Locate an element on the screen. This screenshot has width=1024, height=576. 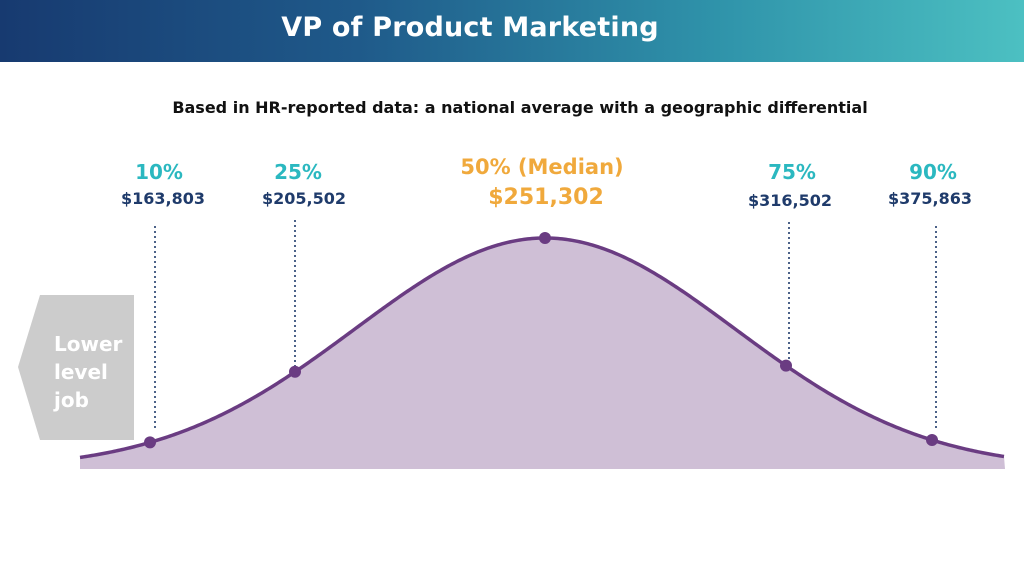
percentile-label-90: 90% is located at coordinates (933, 172).